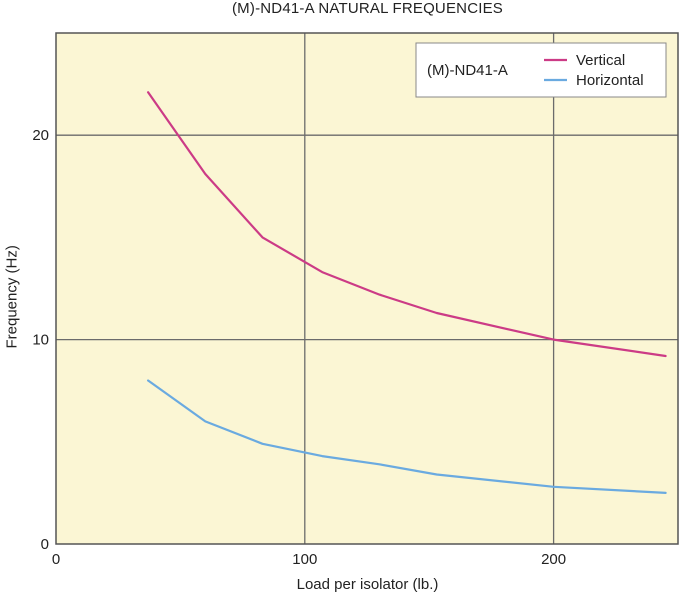 This screenshot has height=600, width=680. Describe the element at coordinates (610, 80) in the screenshot. I see `legend-label-horizontal: Horizontal` at that location.